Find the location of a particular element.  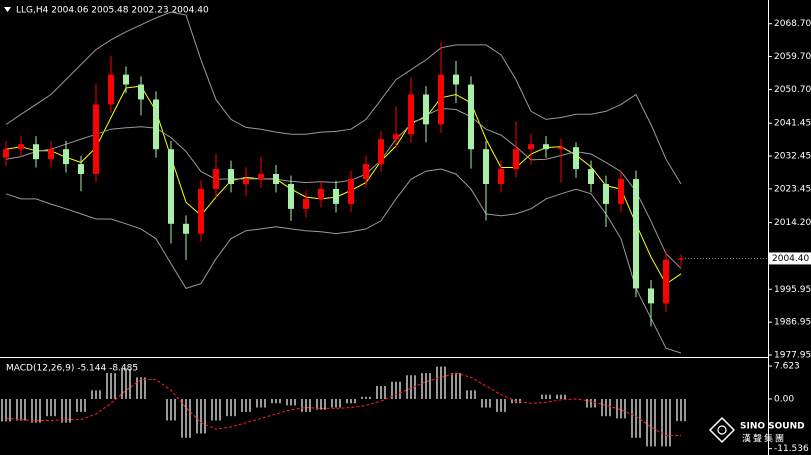

brand-chinese: 漢聲集團 is located at coordinates (764, 439).